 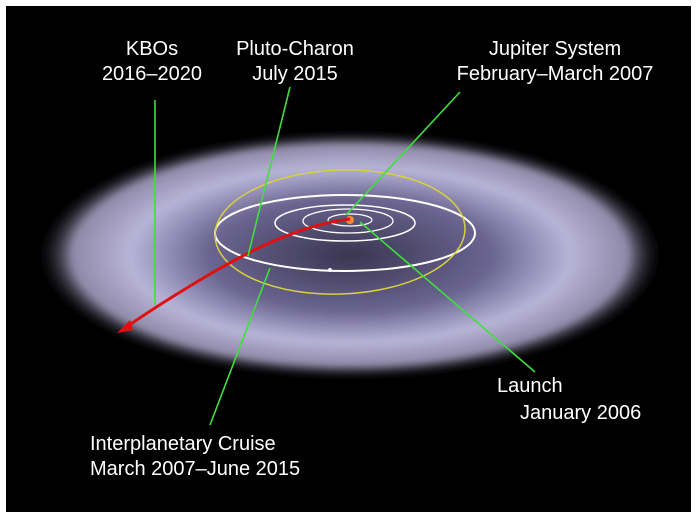 I want to click on label-line: Pluto-Charon, so click(x=295, y=49).